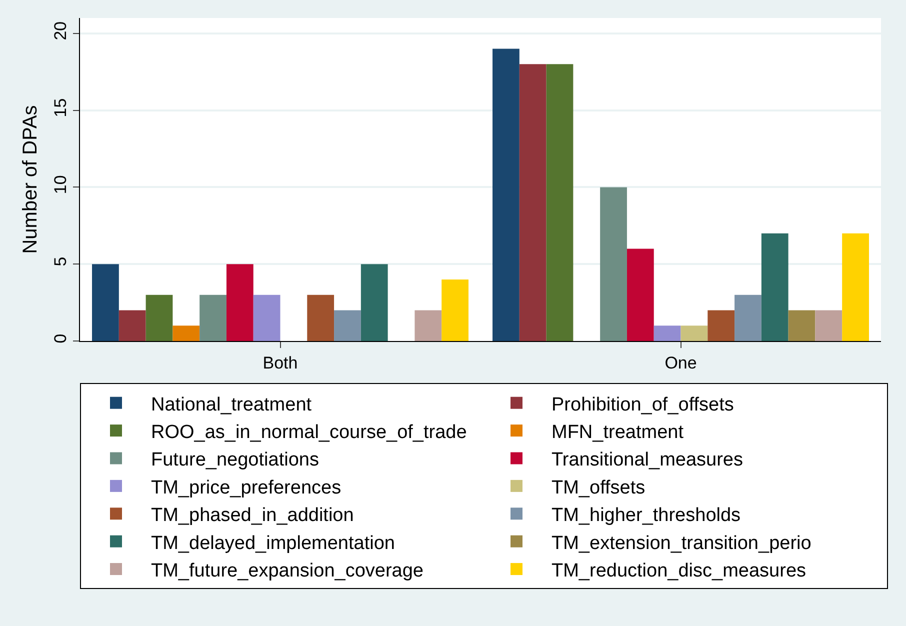 This screenshot has height=626, width=906. I want to click on y-tick-label: 5, so click(60, 261).